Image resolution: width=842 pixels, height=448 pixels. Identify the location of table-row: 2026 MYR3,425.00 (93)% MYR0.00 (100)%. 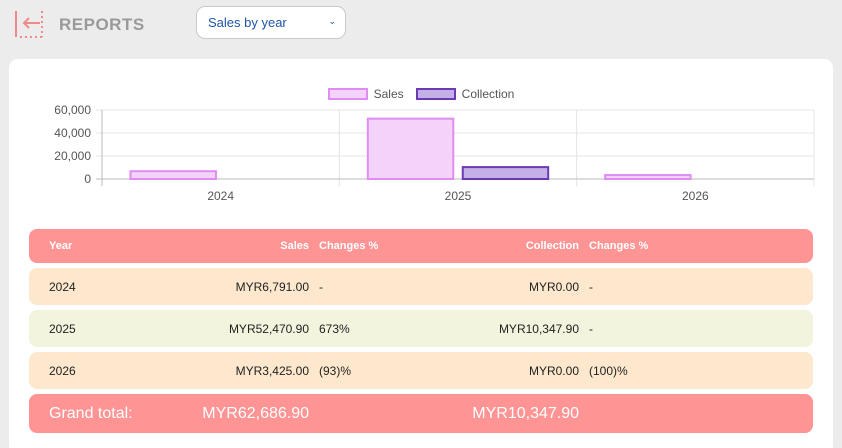
(421, 370).